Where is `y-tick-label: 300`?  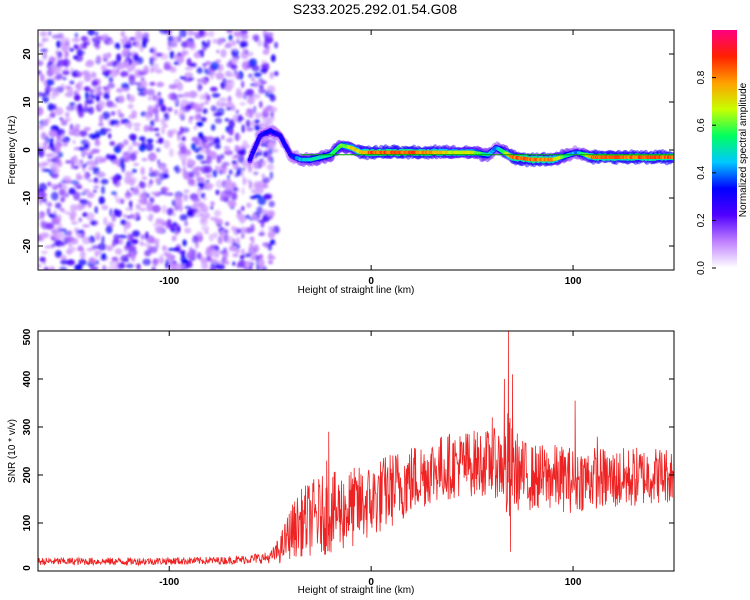 y-tick-label: 300 is located at coordinates (27, 426).